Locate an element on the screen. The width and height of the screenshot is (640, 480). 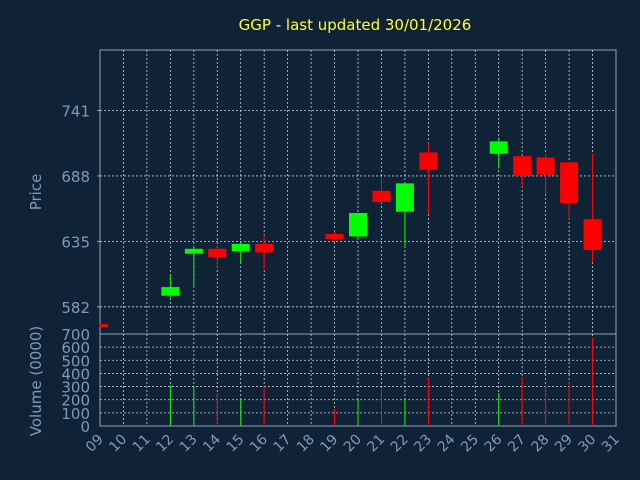
volume-tick-label: 400 is located at coordinates (75, 374).